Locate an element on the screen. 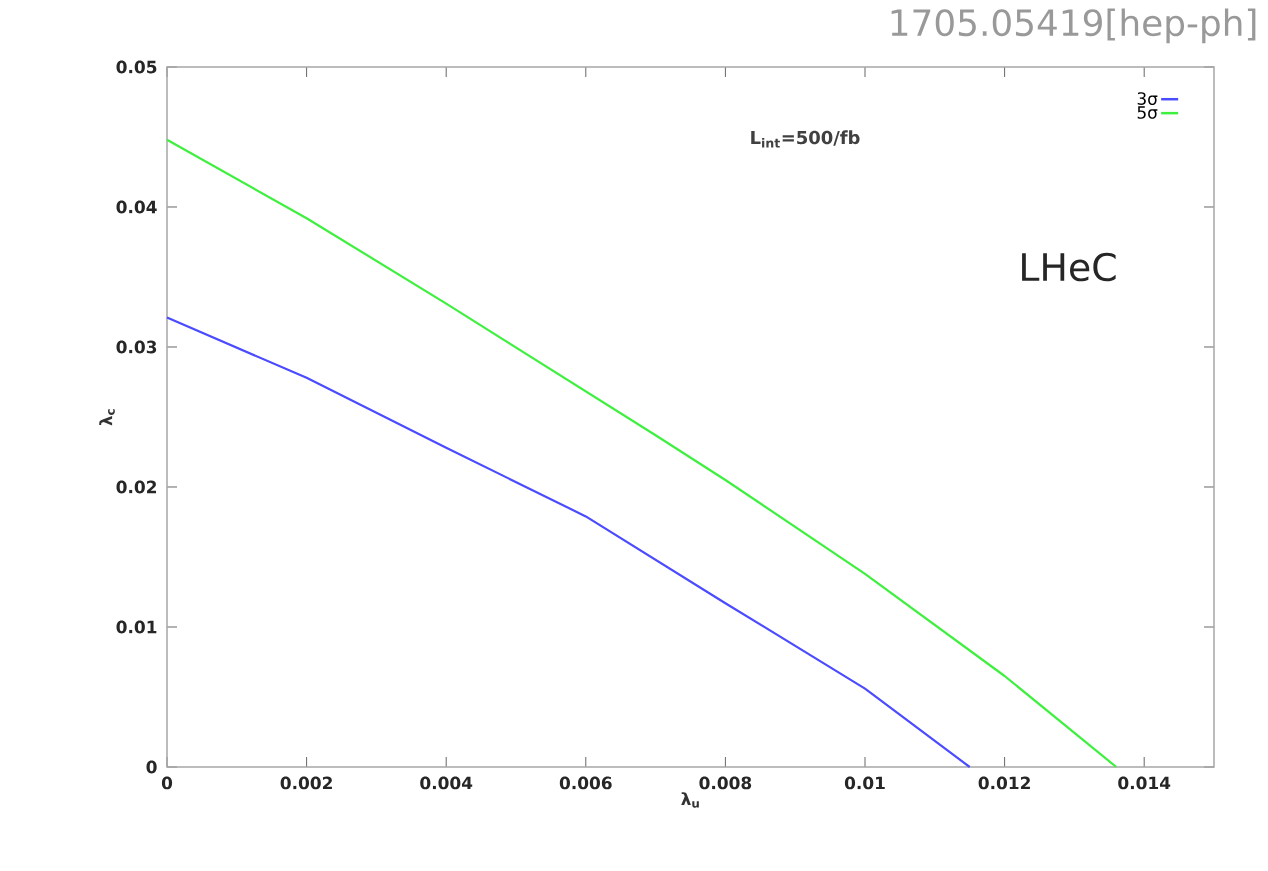 The image size is (1268, 871). x-tick-label: 0.014 is located at coordinates (1144, 783).